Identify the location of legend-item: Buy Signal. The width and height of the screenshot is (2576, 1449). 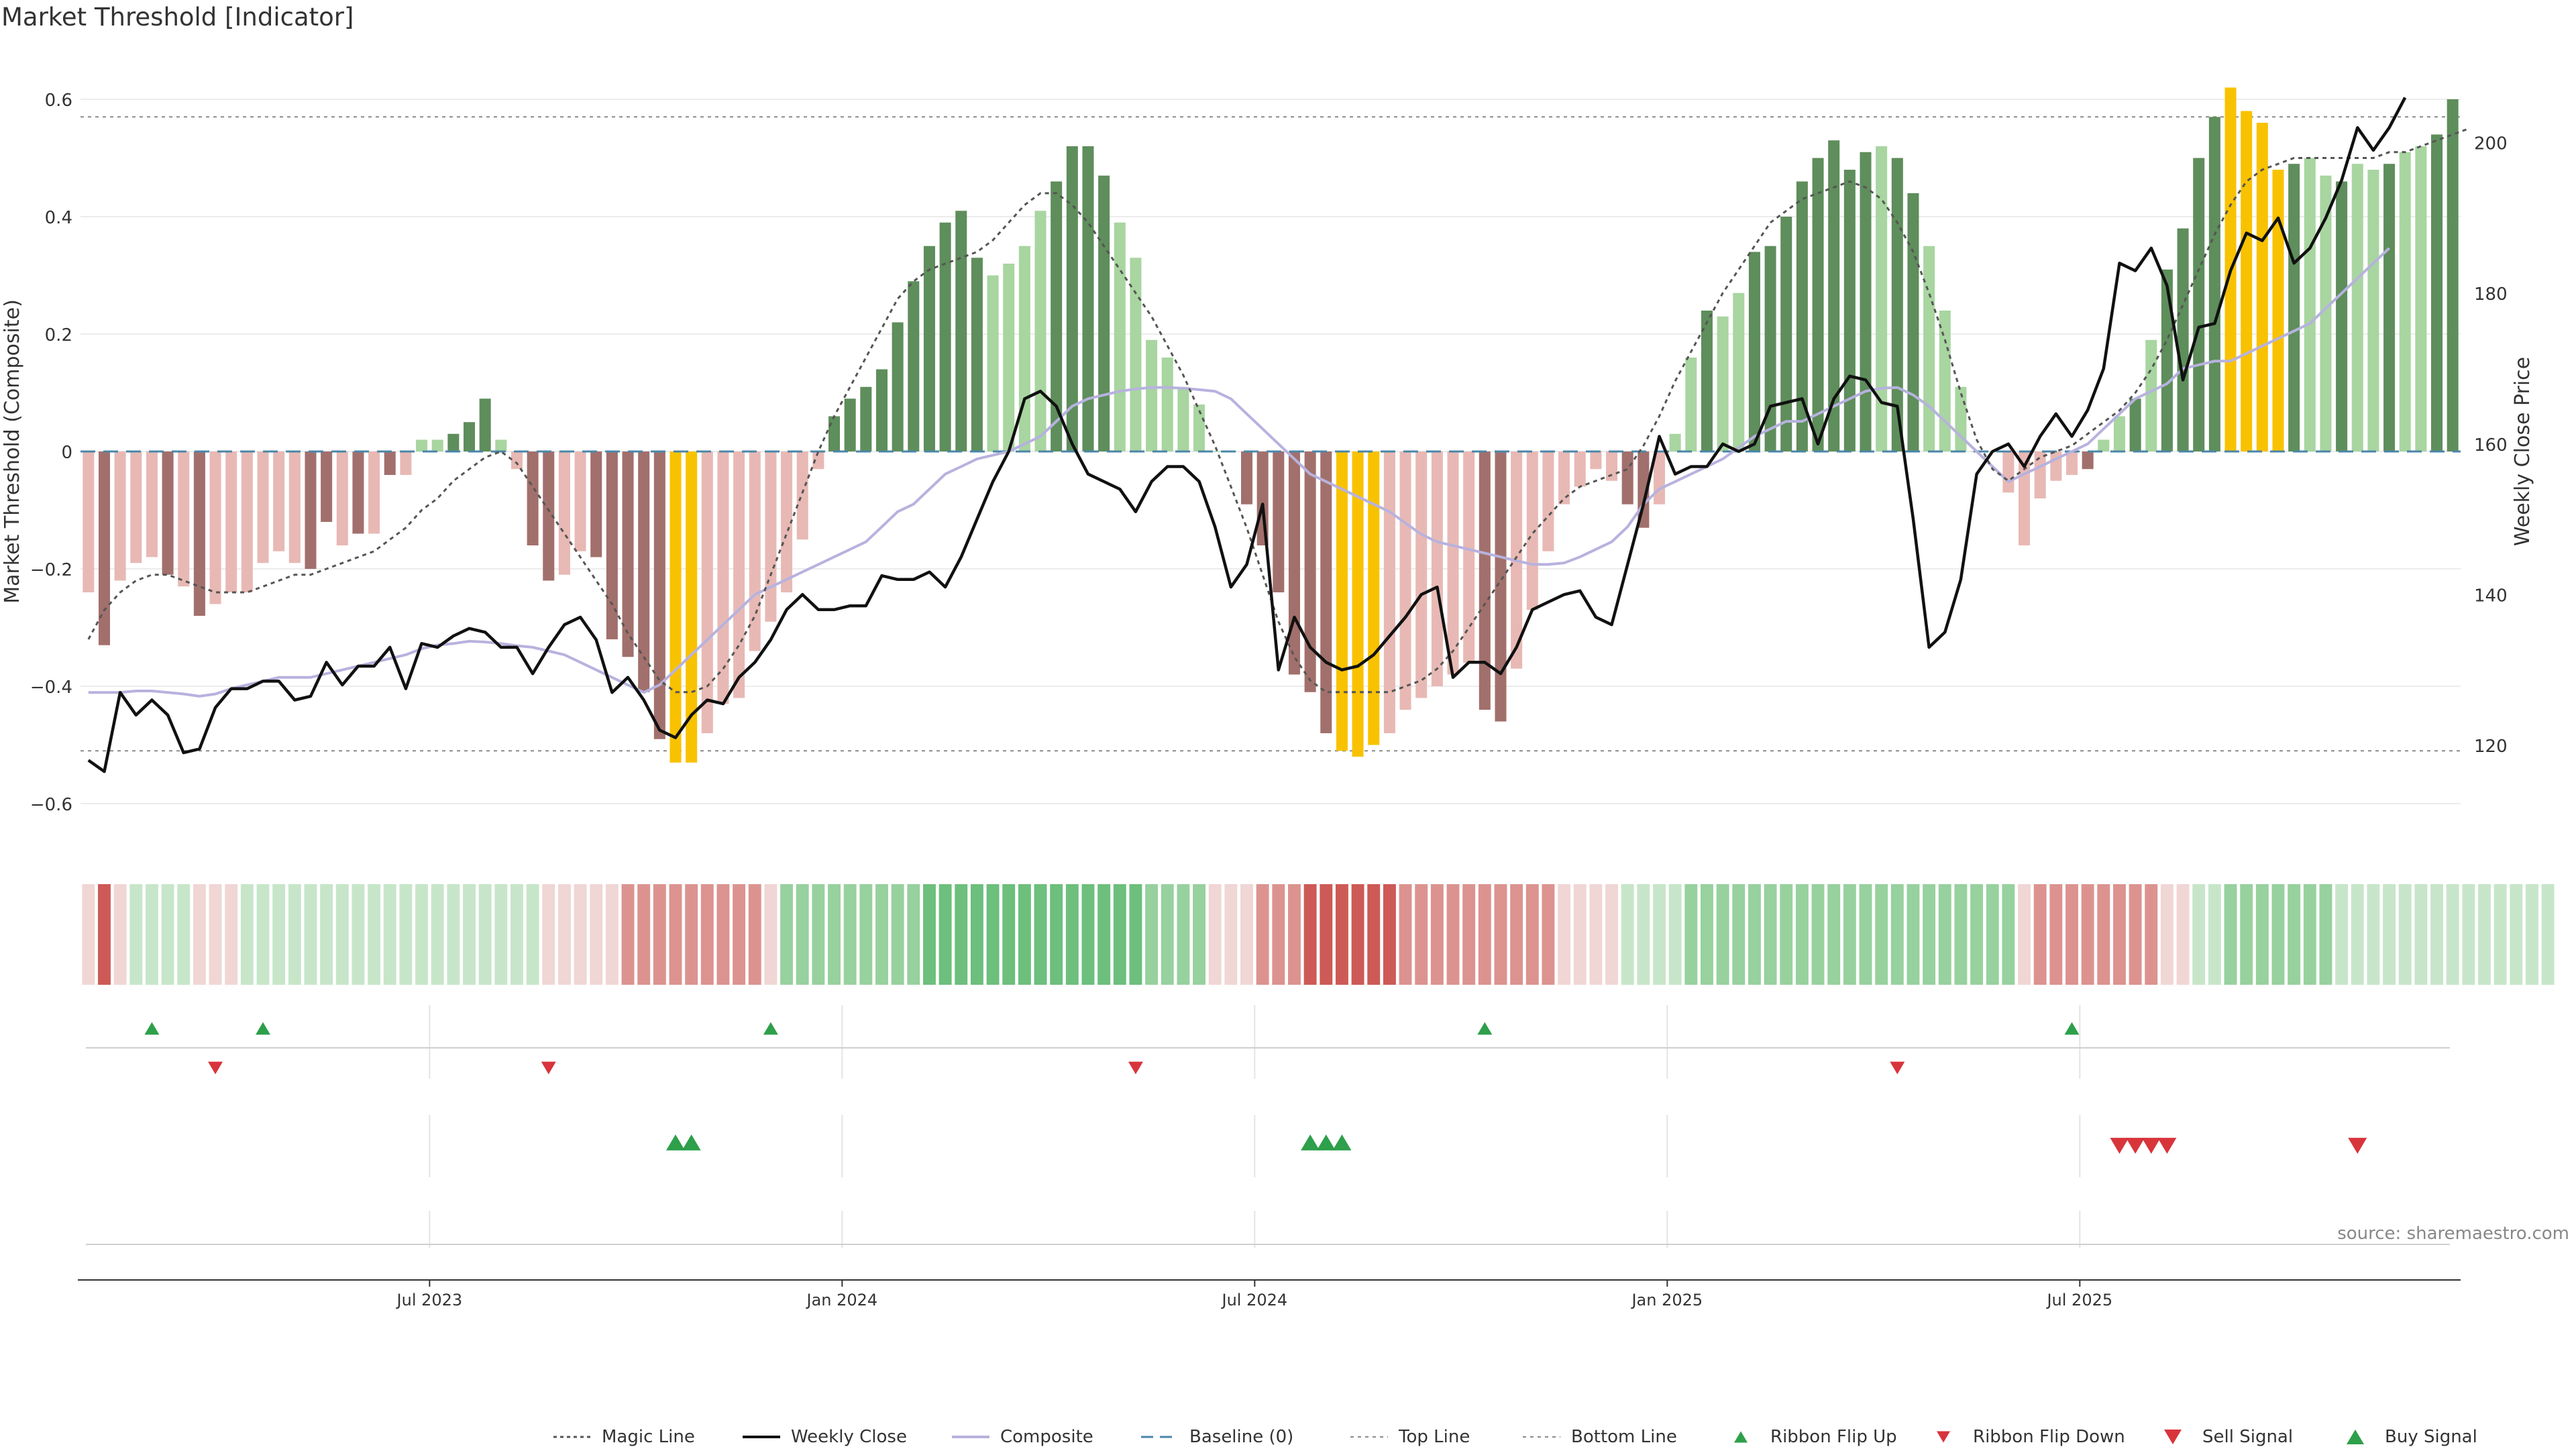
(2412, 1437).